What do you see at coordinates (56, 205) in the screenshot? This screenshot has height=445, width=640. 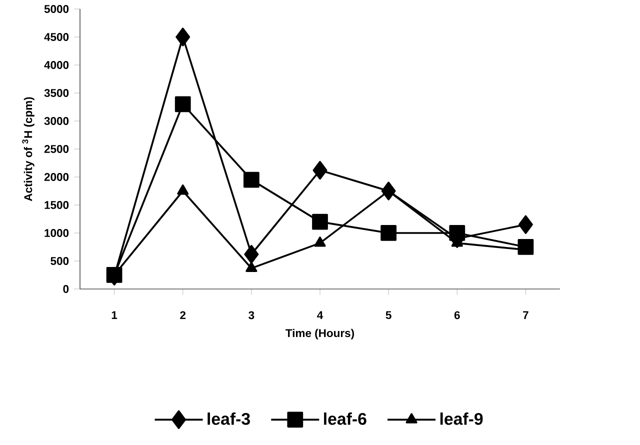 I see `y-tick-label: 1500` at bounding box center [56, 205].